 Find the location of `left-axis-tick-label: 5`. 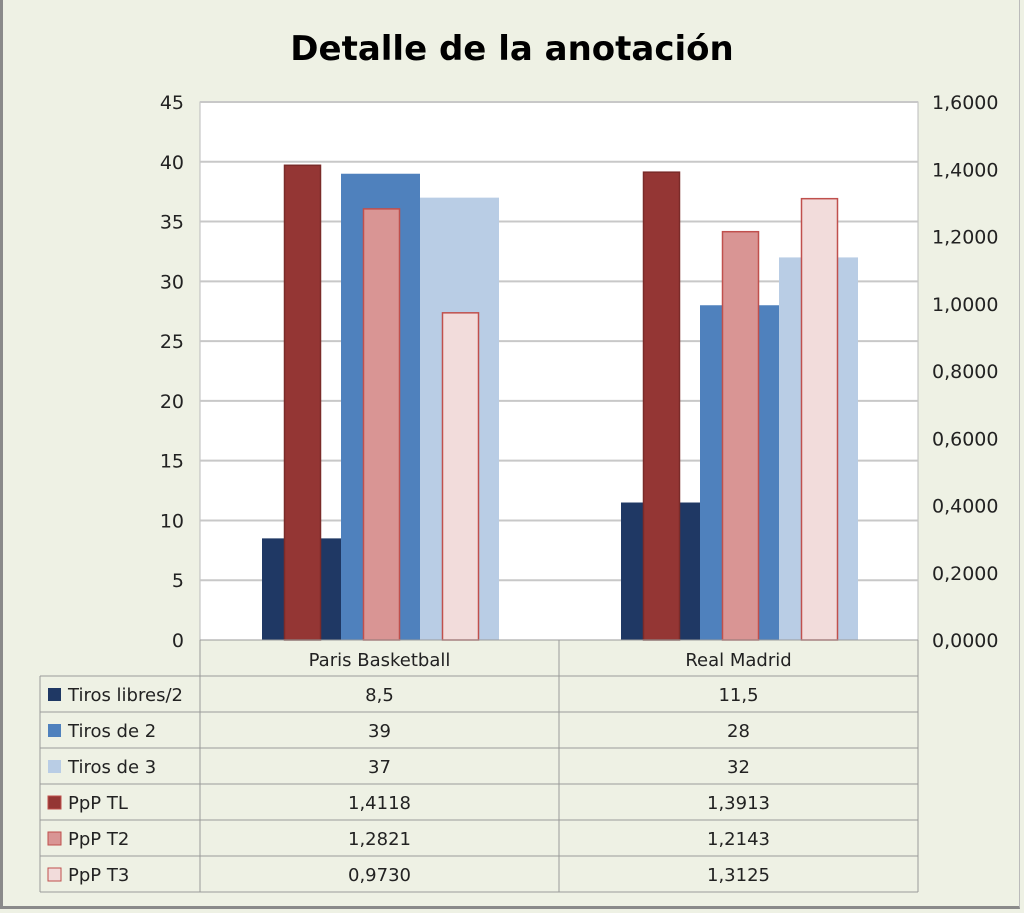

left-axis-tick-label: 5 is located at coordinates (178, 581).